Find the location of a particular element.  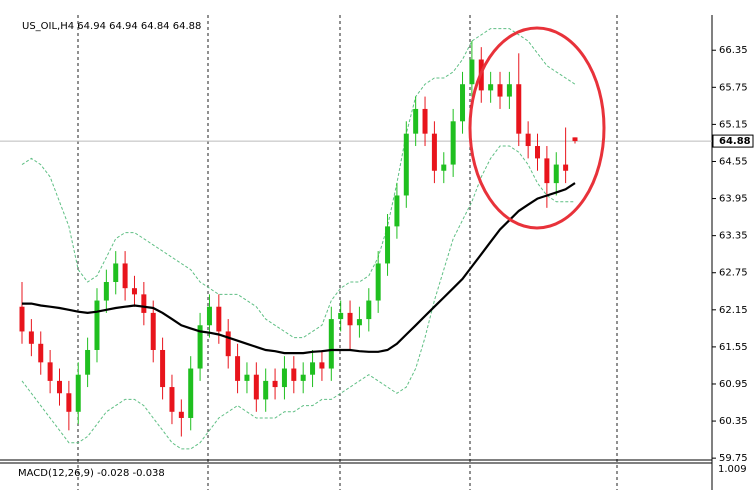

chart-title: US_OIL,H4 64.94 64.94 64.84 64.88 is located at coordinates (111, 26).